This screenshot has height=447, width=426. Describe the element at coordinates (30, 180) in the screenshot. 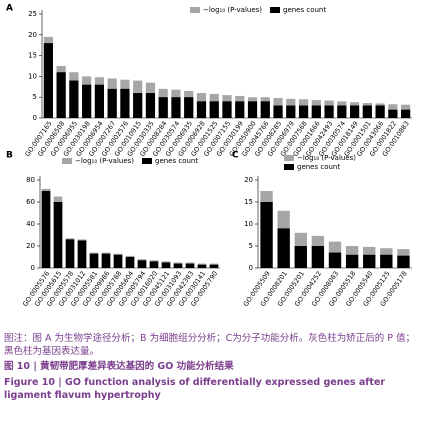

I see `y-tick-label: 80` at that location.